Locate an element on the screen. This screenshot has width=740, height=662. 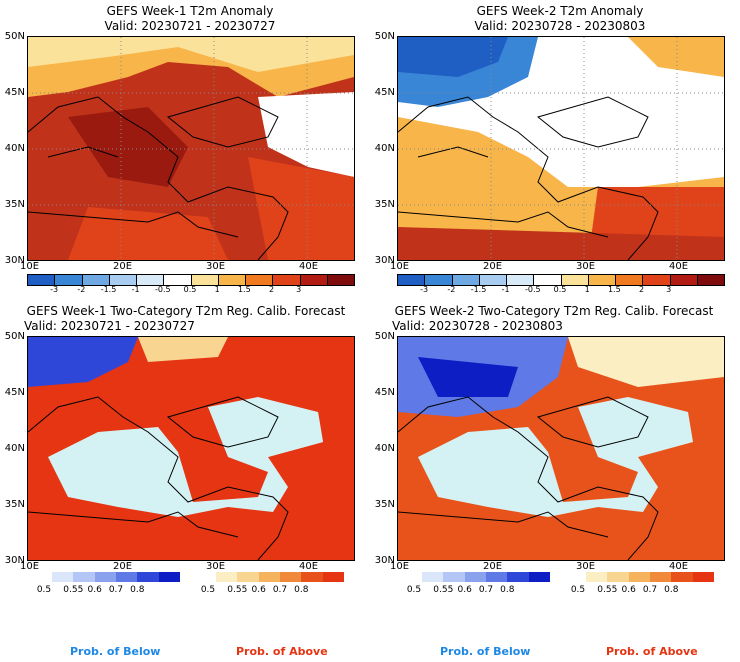
legend-prob-below-week2: Prob. of Below is located at coordinates (485, 651).